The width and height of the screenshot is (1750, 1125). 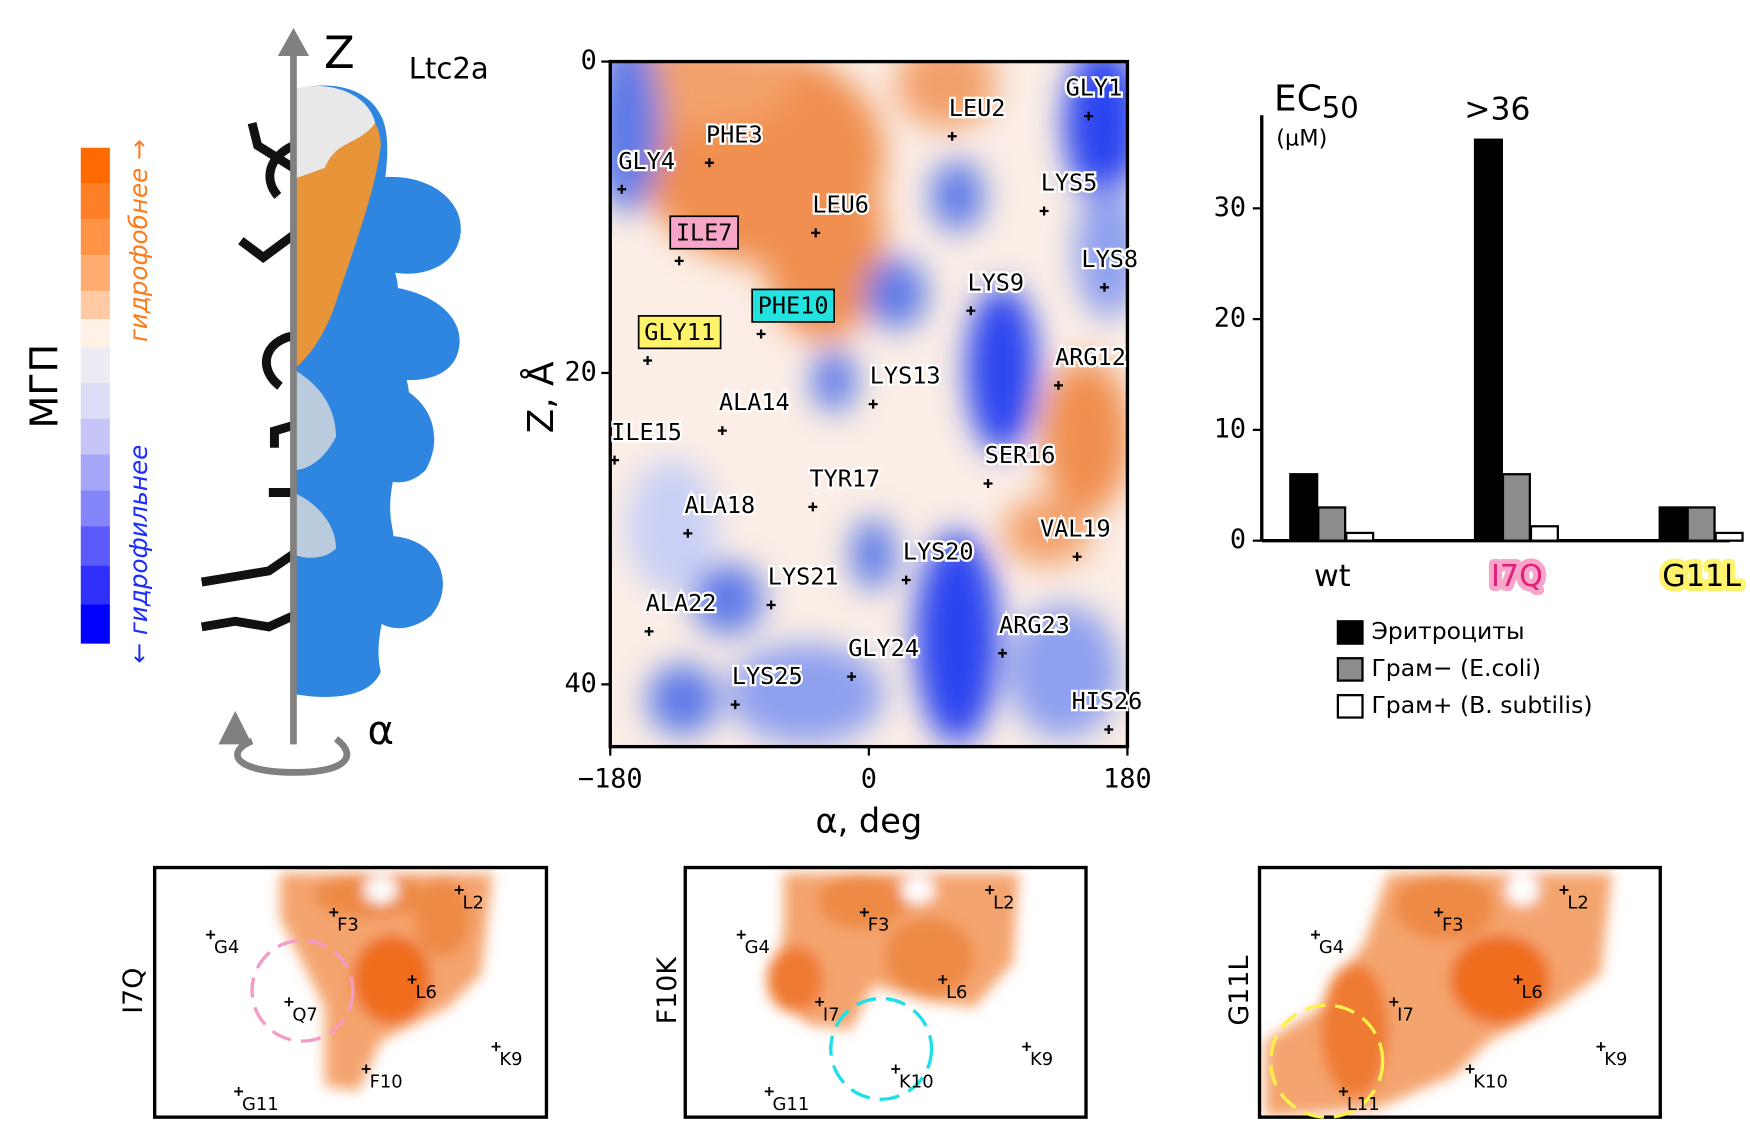 I want to click on legend-label: Эритроциты, so click(x=1447, y=631).